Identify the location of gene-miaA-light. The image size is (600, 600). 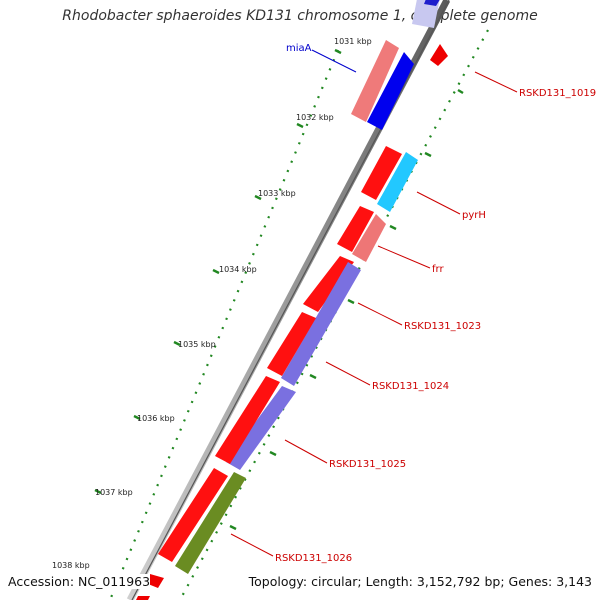
(375, 81).